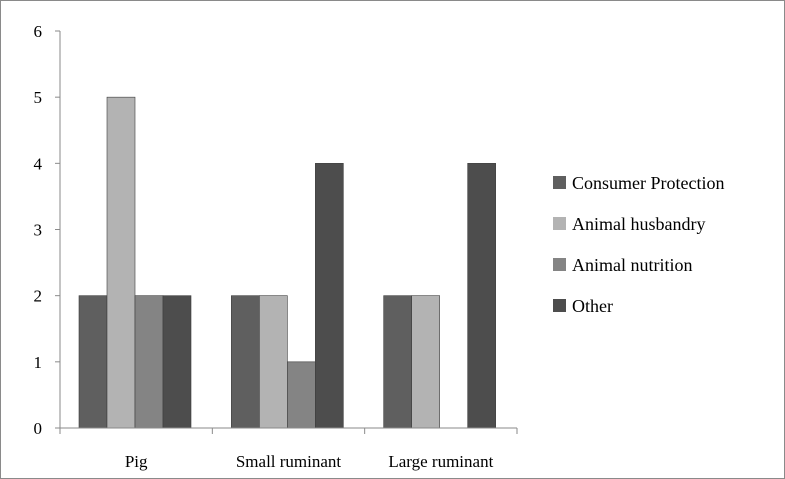 Image resolution: width=785 pixels, height=479 pixels. Describe the element at coordinates (397, 362) in the screenshot. I see `bar-consumer-protection-large-ruminant` at that location.